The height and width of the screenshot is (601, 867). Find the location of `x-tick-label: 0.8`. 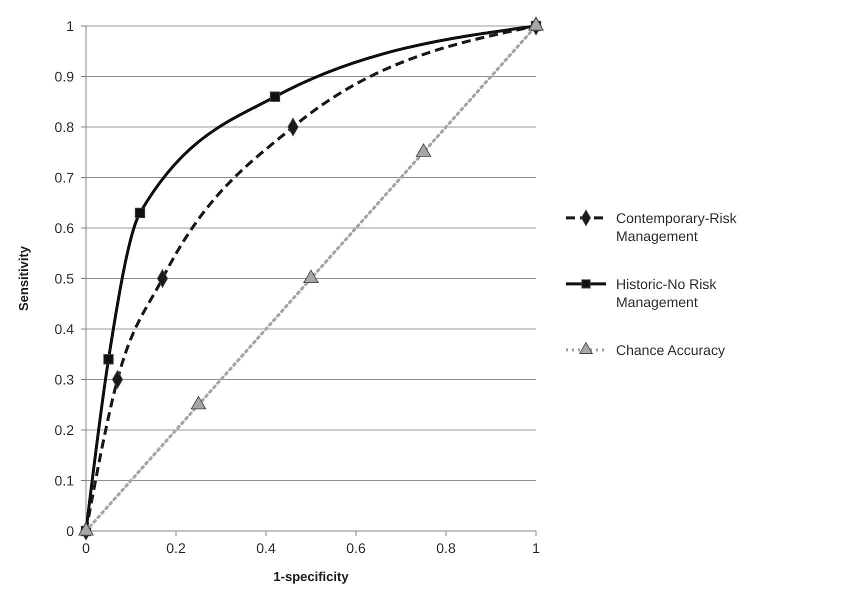

x-tick-label: 0.8 is located at coordinates (446, 548).